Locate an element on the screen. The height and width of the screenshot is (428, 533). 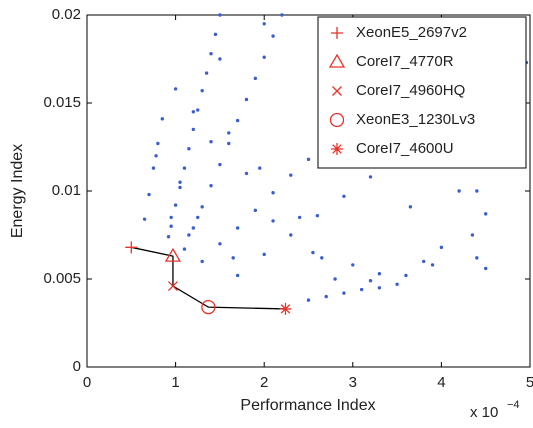
legend-item: XeonE3_1230Lv3 is located at coordinates (402, 119).